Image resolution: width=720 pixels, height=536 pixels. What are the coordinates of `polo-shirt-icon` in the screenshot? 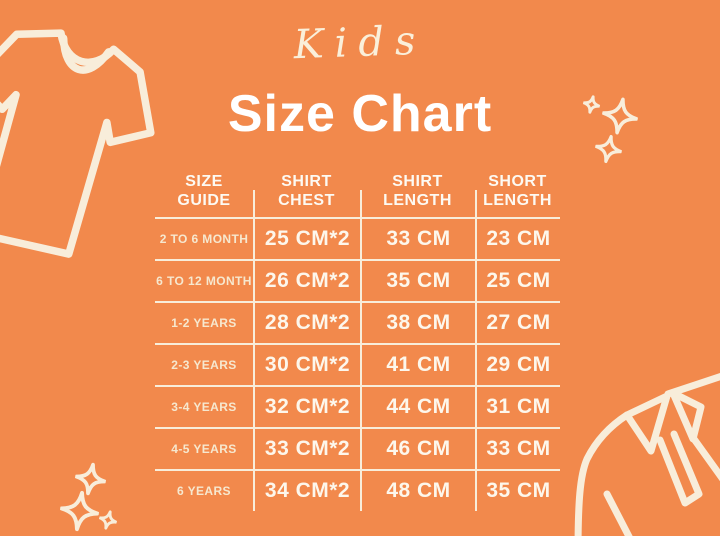 It's located at (647, 454).